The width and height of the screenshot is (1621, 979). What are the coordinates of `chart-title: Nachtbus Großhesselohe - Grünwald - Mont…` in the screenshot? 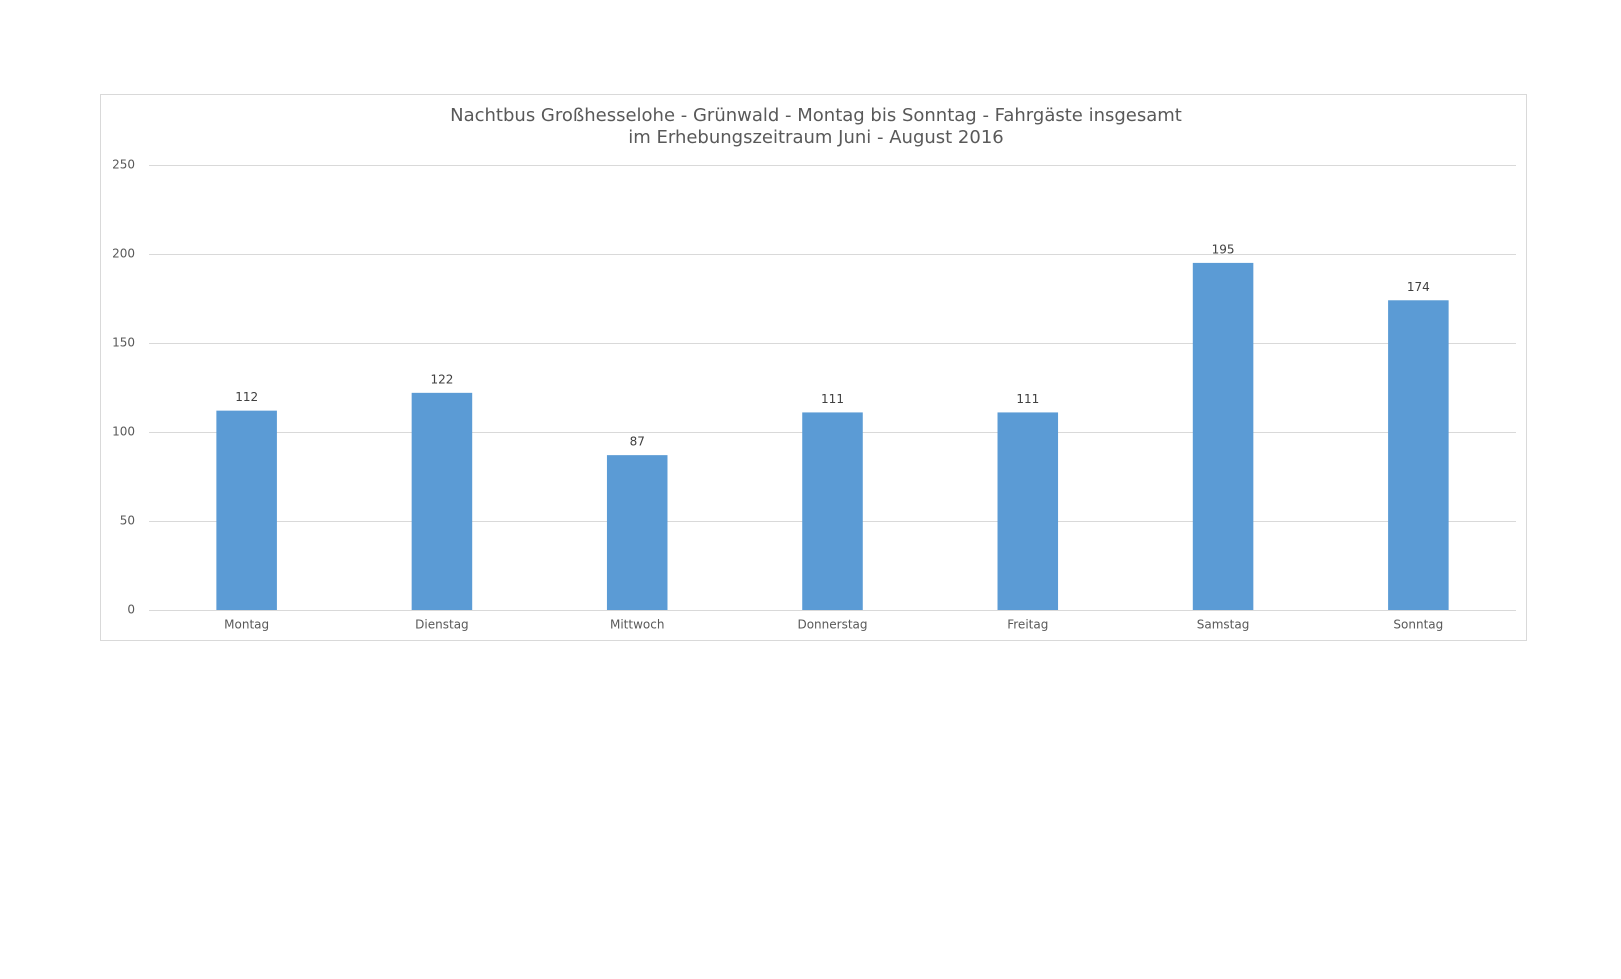 It's located at (816, 115).